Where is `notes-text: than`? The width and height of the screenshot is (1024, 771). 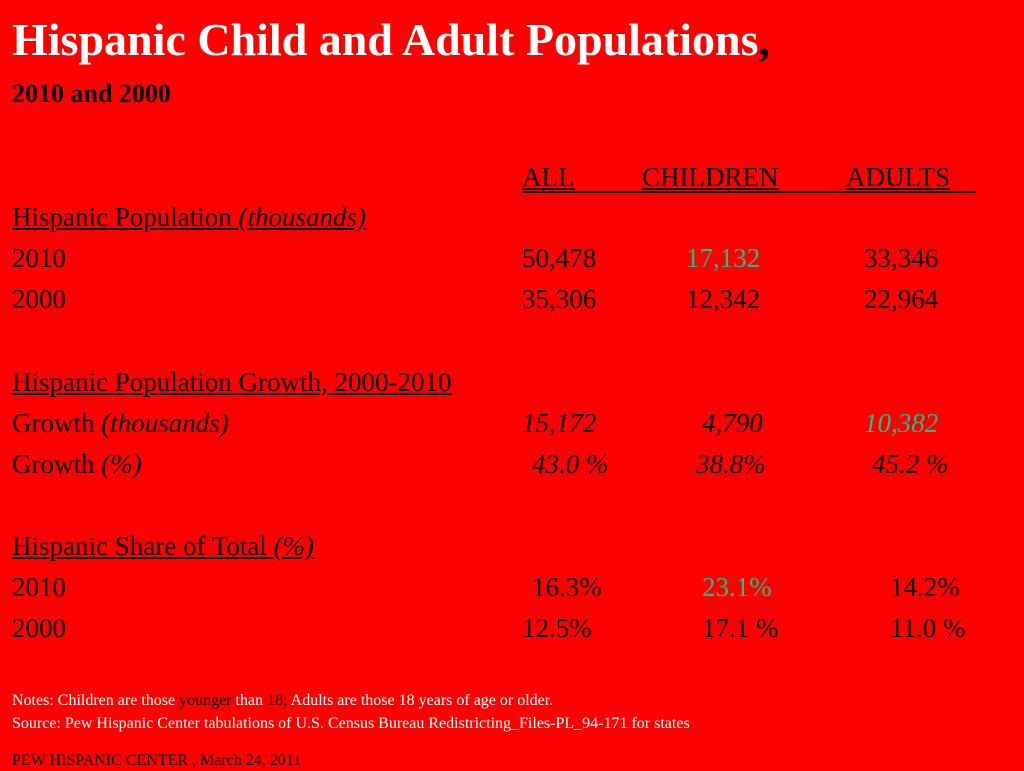 notes-text: than is located at coordinates (249, 700).